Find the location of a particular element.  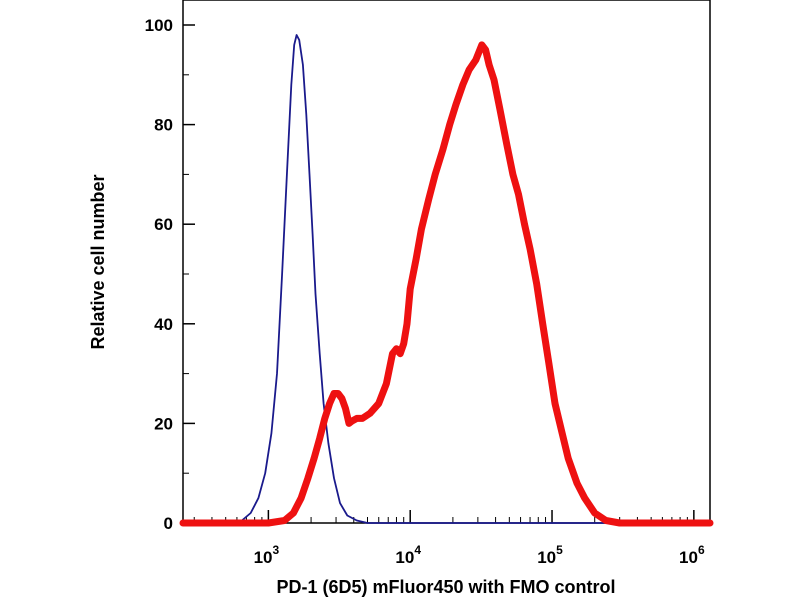

x-tick-label: 10⁵ is located at coordinates (550, 555).